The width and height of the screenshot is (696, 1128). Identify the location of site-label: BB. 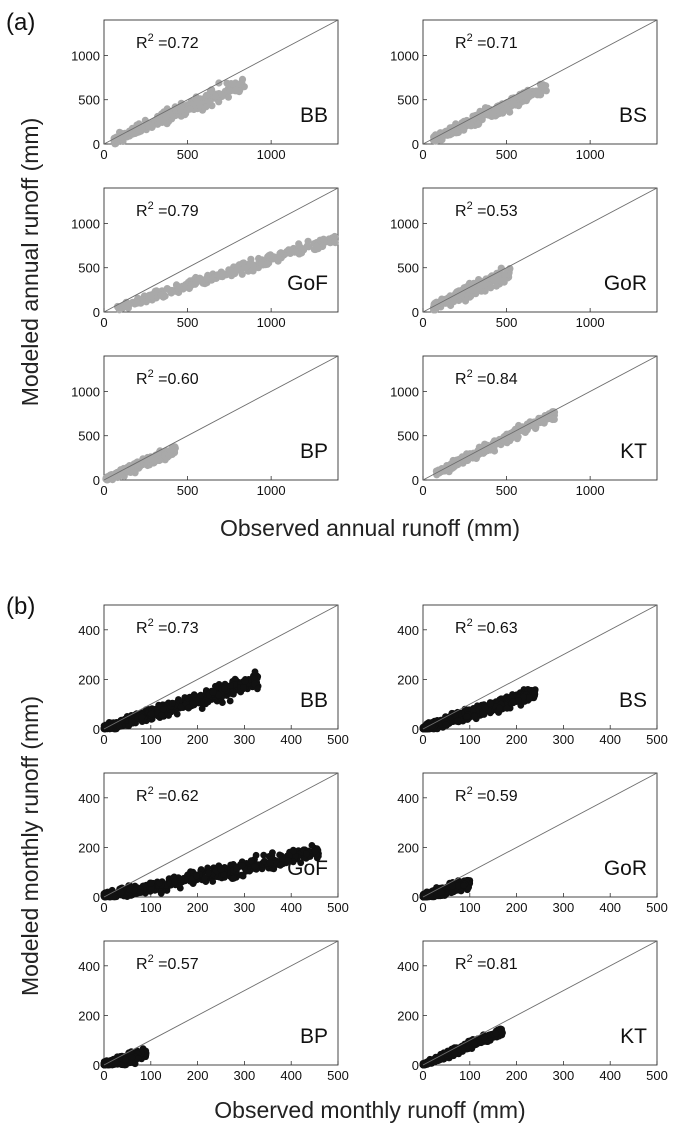
(314, 700).